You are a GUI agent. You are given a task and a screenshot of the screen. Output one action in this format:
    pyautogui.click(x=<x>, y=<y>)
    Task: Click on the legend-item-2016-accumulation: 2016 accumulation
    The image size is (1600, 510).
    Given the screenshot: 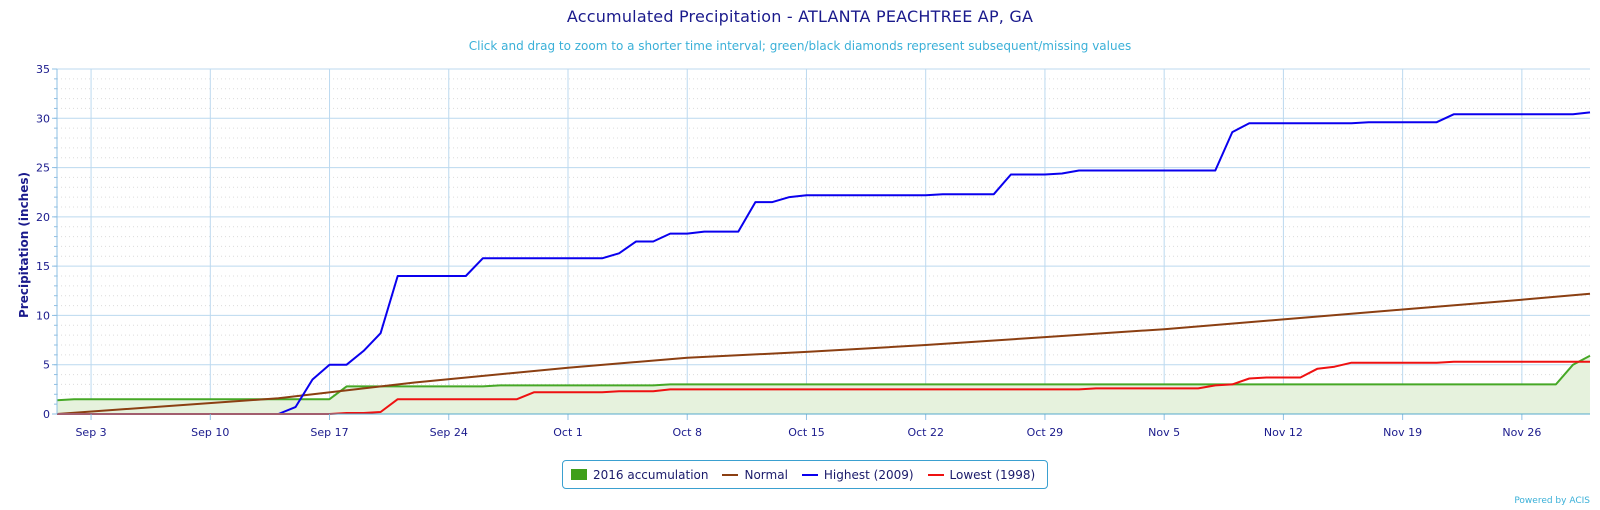 What is the action you would take?
    pyautogui.click(x=639, y=475)
    